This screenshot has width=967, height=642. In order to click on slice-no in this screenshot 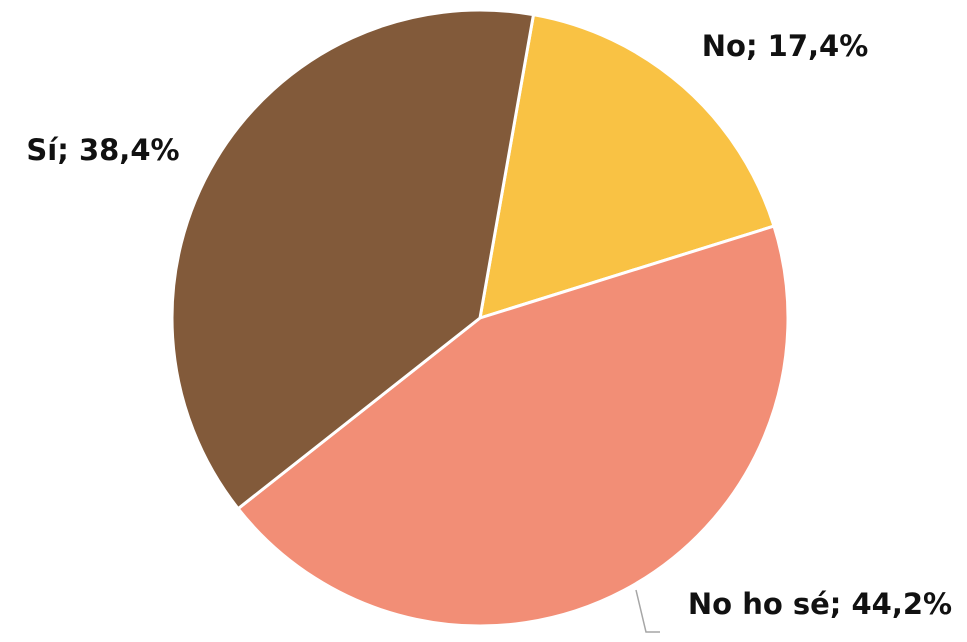, I will do `click(627, 166)`.